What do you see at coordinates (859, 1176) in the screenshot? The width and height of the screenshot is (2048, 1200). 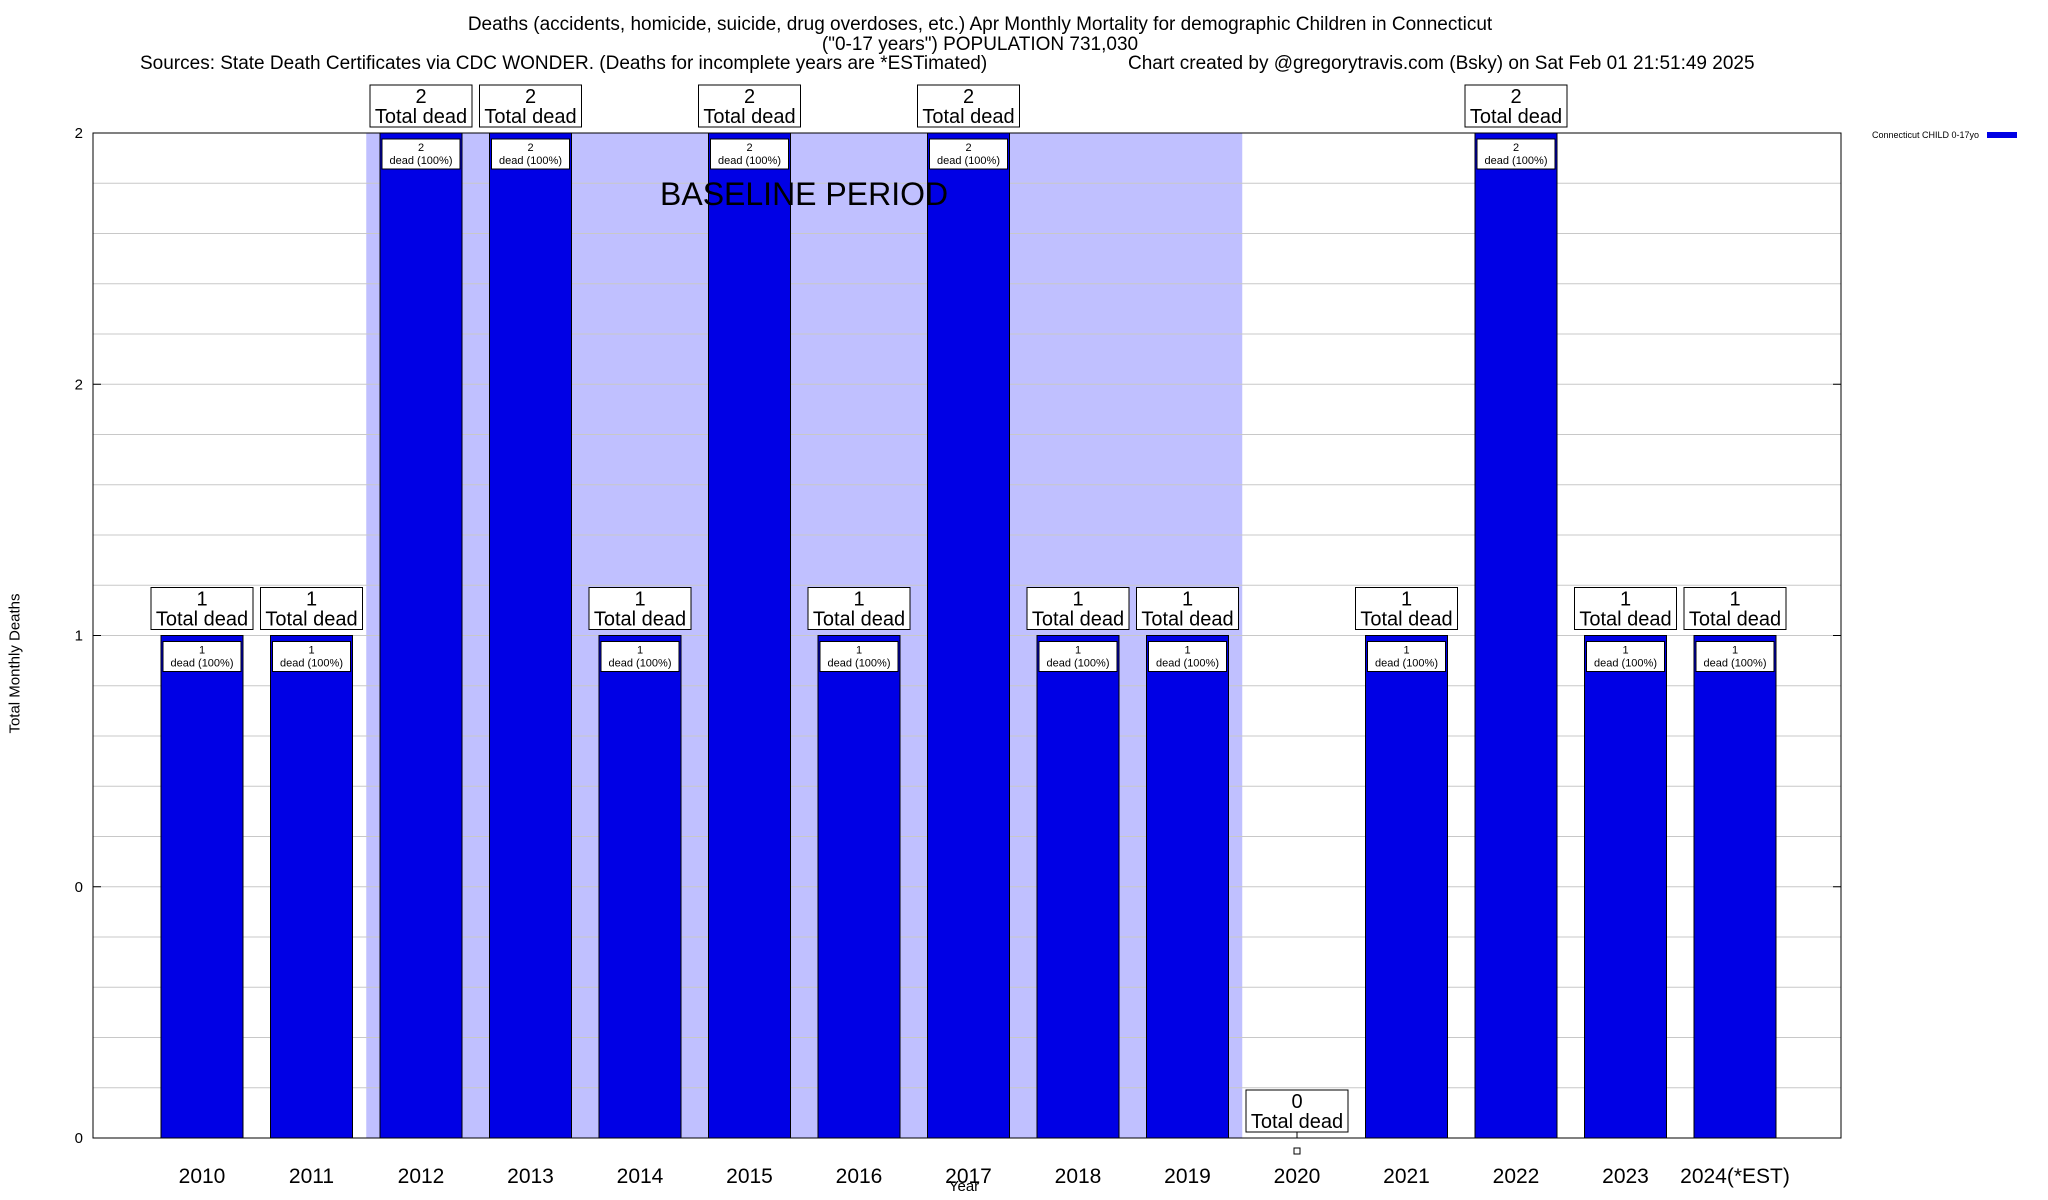 I see `x-tick-label: 2016` at bounding box center [859, 1176].